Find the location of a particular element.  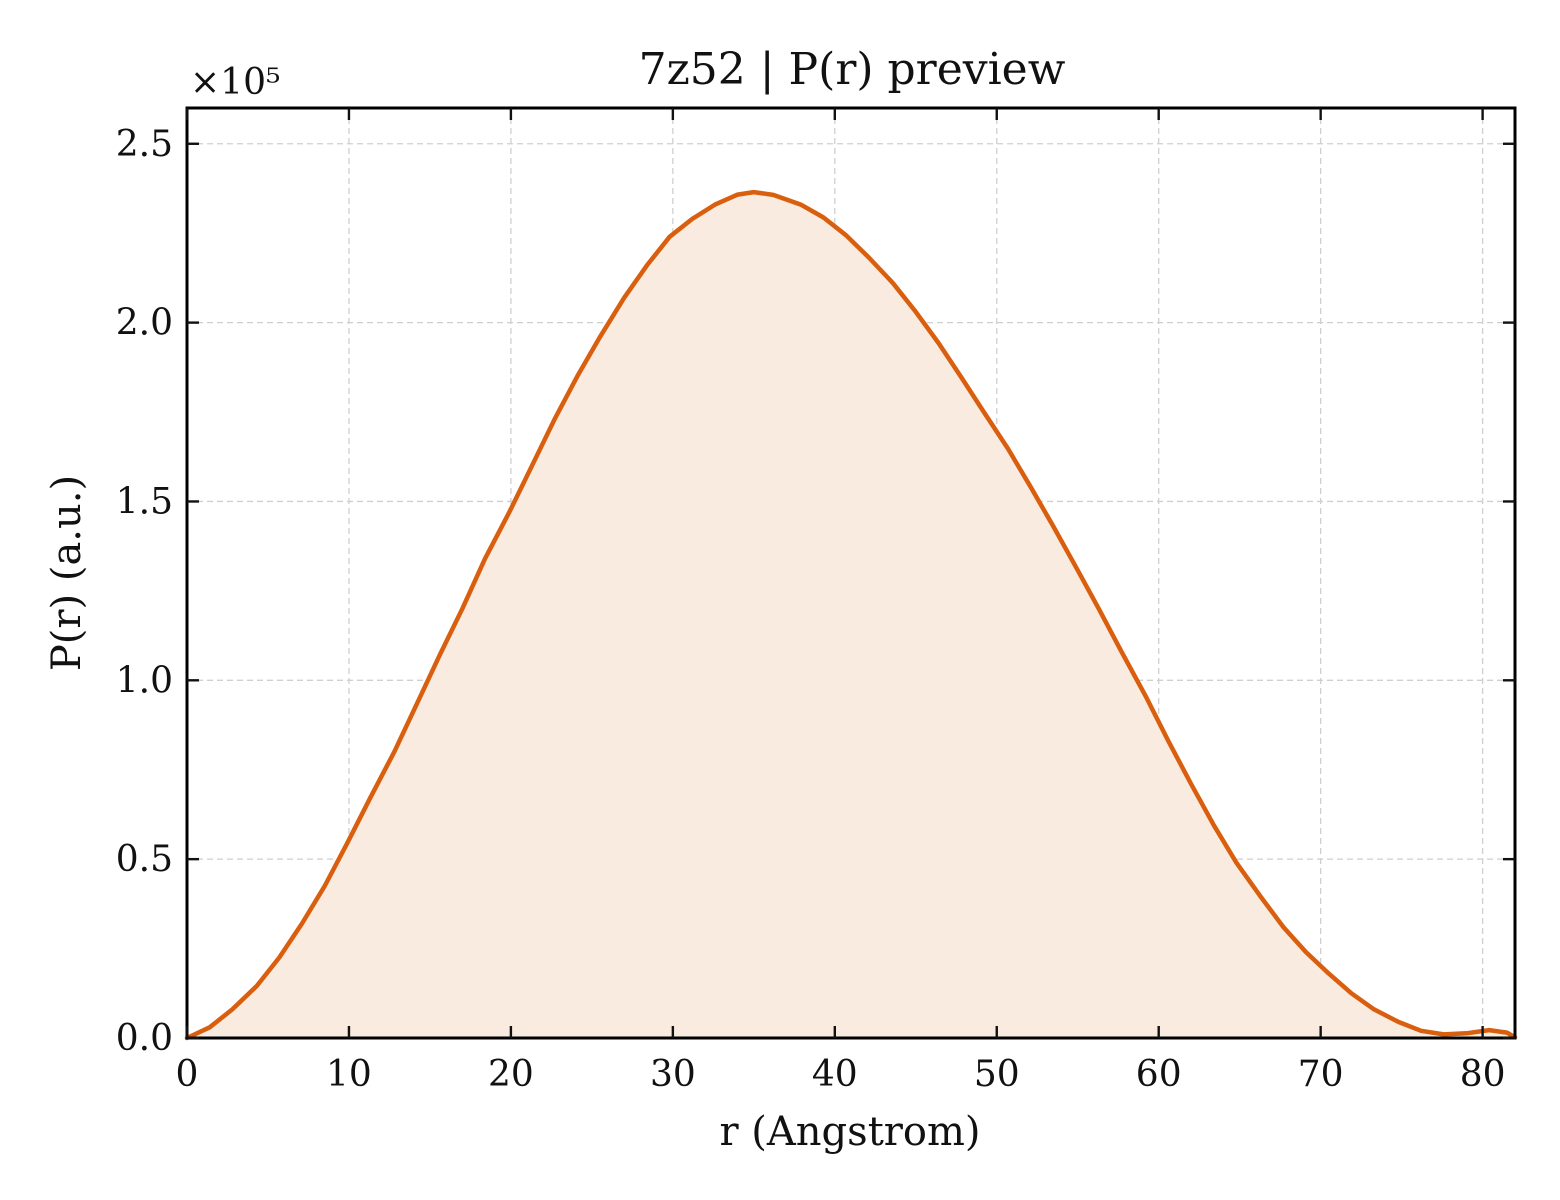

x-tick-label: 40 is located at coordinates (835, 1074).